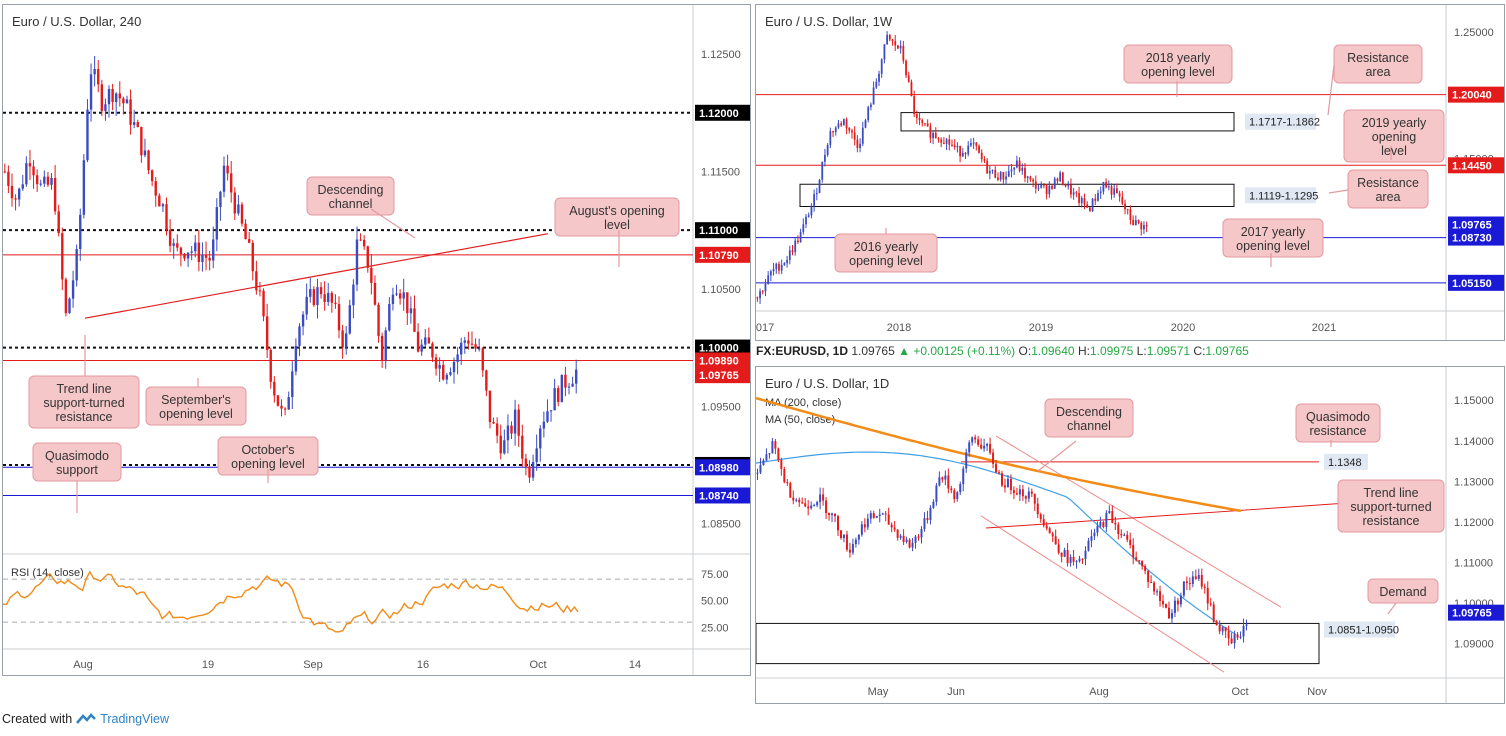 This screenshot has width=1506, height=736. What do you see at coordinates (1041, 328) in the screenshot?
I see `x-tick-label: 2019` at bounding box center [1041, 328].